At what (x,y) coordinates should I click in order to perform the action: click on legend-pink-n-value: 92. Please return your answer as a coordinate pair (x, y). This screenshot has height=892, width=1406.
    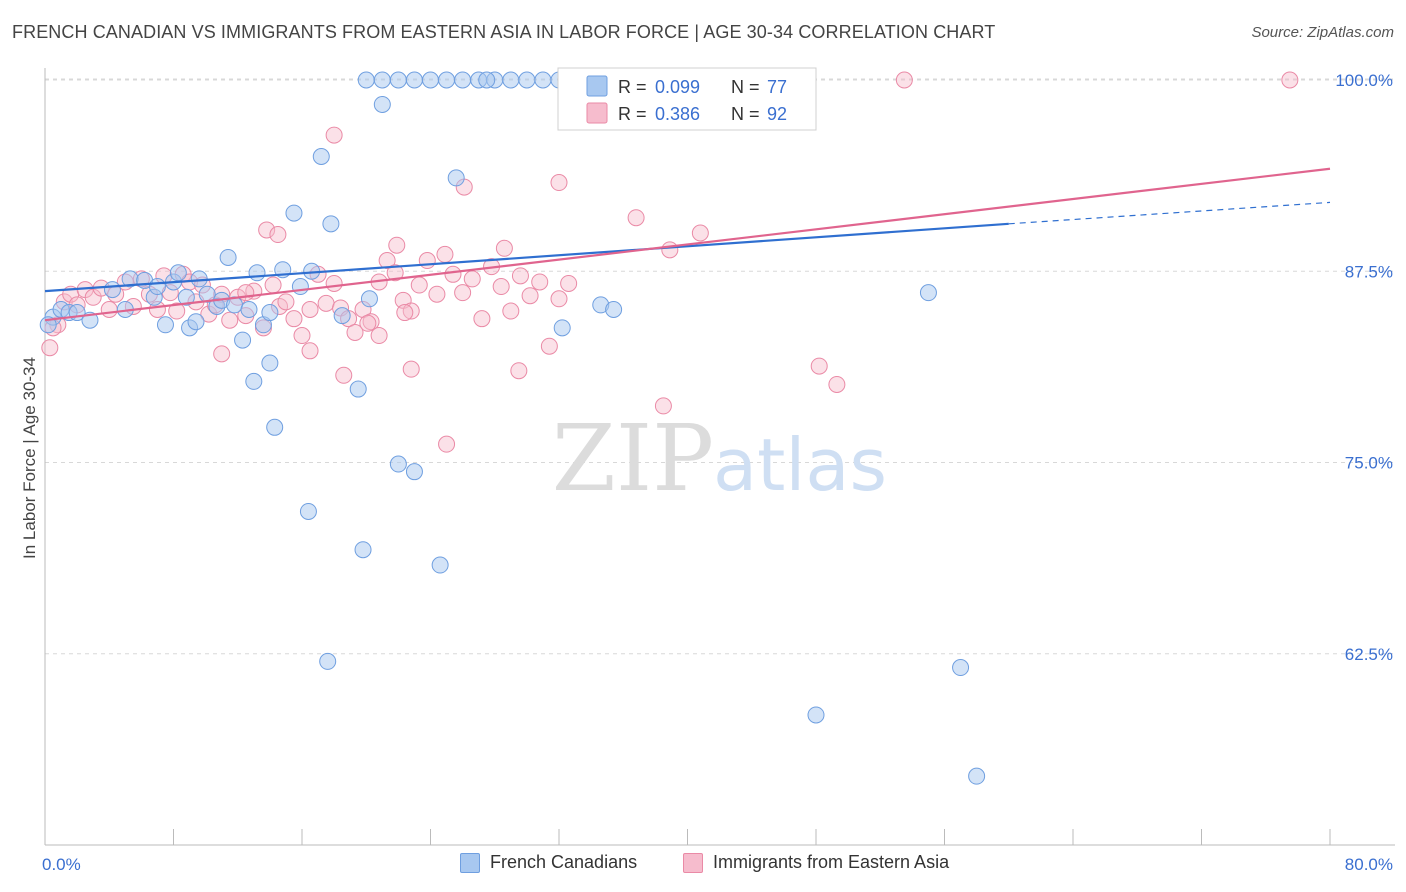
    Looking at the image, I should click on (777, 114).